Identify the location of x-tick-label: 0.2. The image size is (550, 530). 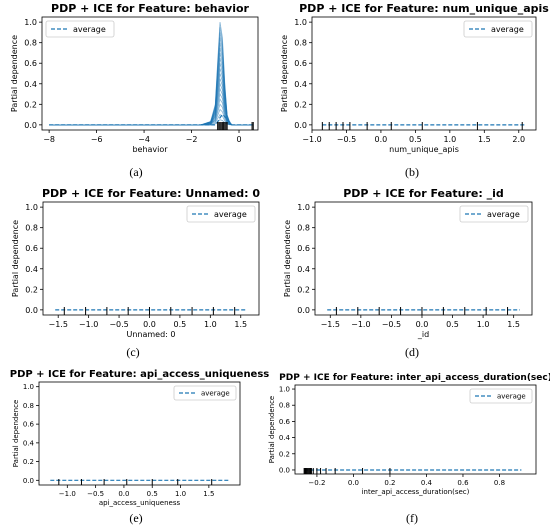
(389, 483).